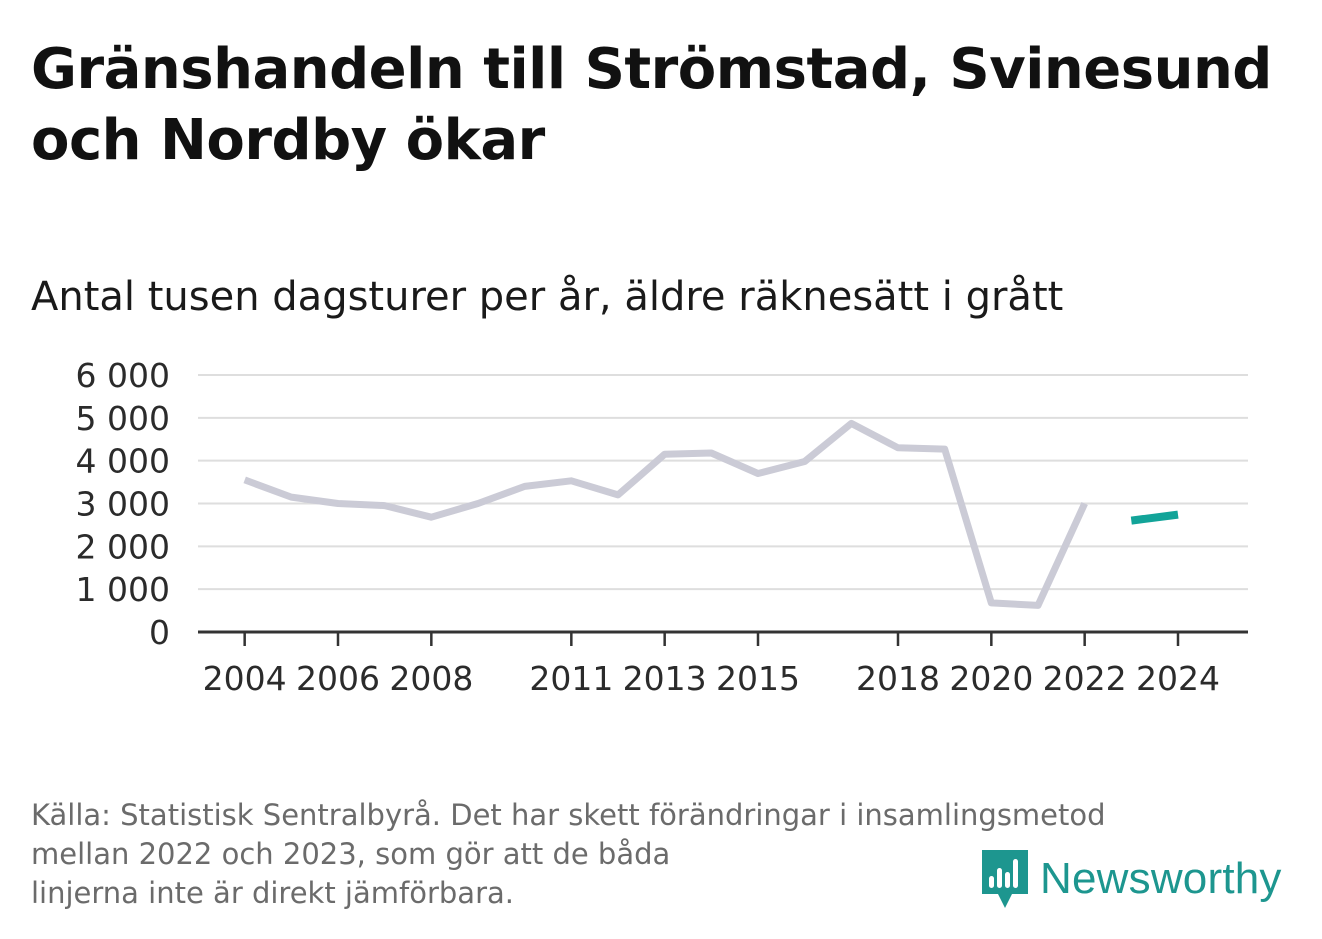  What do you see at coordinates (758, 678) in the screenshot?
I see `x-tick-label: 2015` at bounding box center [758, 678].